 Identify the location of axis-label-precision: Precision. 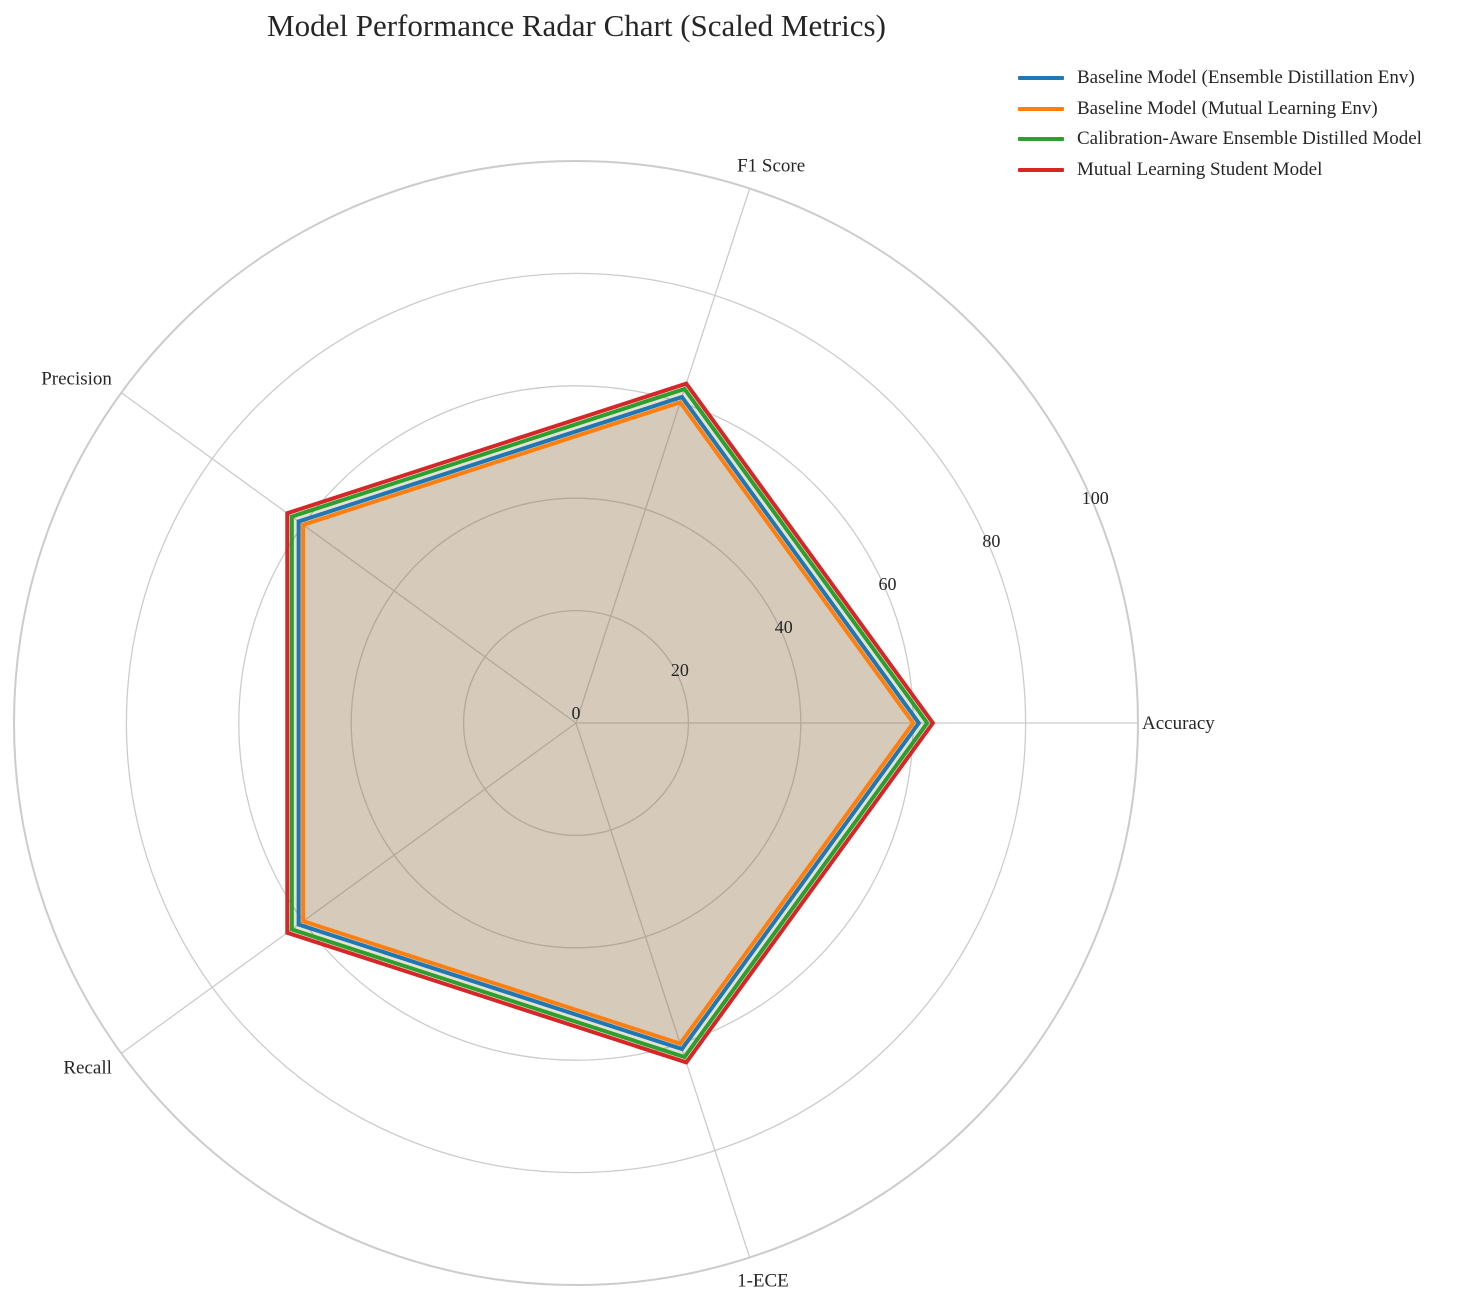
(76, 379).